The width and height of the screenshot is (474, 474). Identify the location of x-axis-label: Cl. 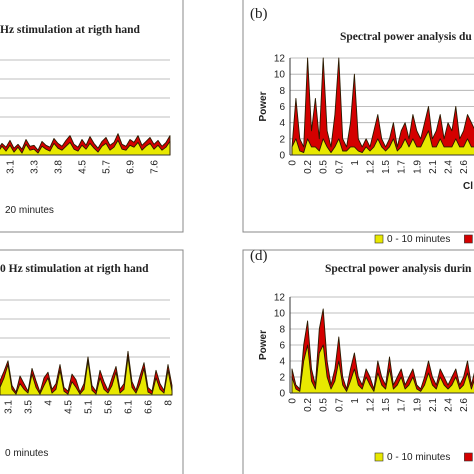
(468, 186).